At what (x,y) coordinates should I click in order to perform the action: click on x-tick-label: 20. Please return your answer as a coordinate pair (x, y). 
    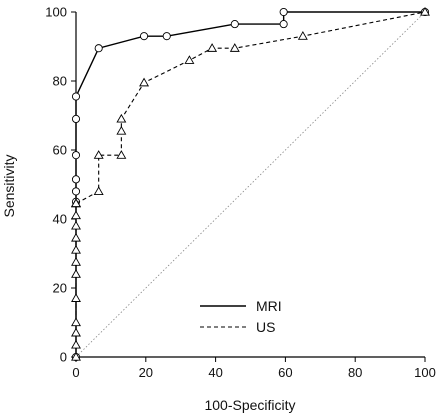
    Looking at the image, I should click on (146, 372).